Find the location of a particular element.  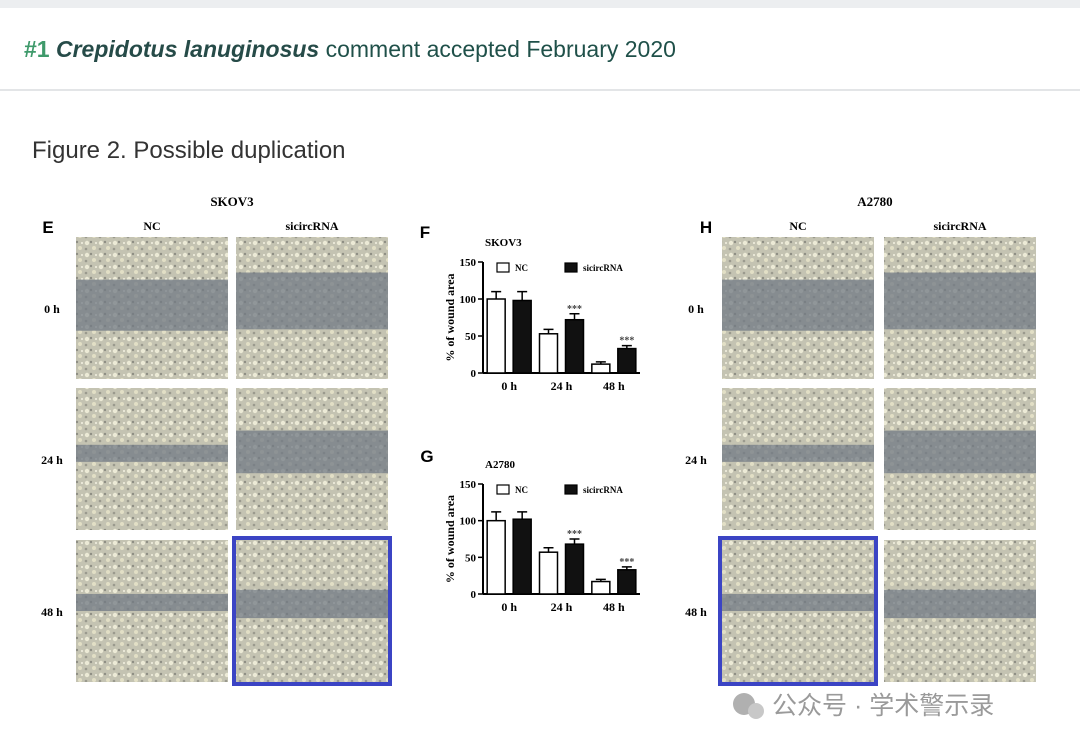

panel-title: A2780 is located at coordinates (874, 201).